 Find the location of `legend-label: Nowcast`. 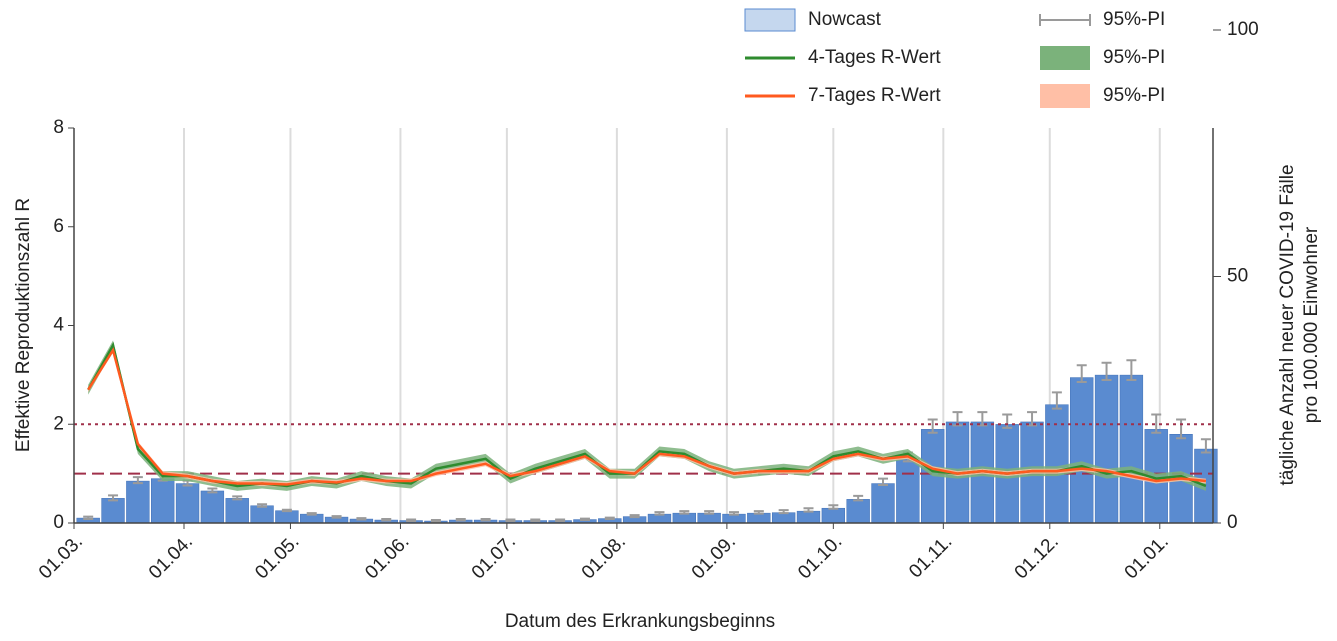

legend-label: Nowcast is located at coordinates (845, 19).